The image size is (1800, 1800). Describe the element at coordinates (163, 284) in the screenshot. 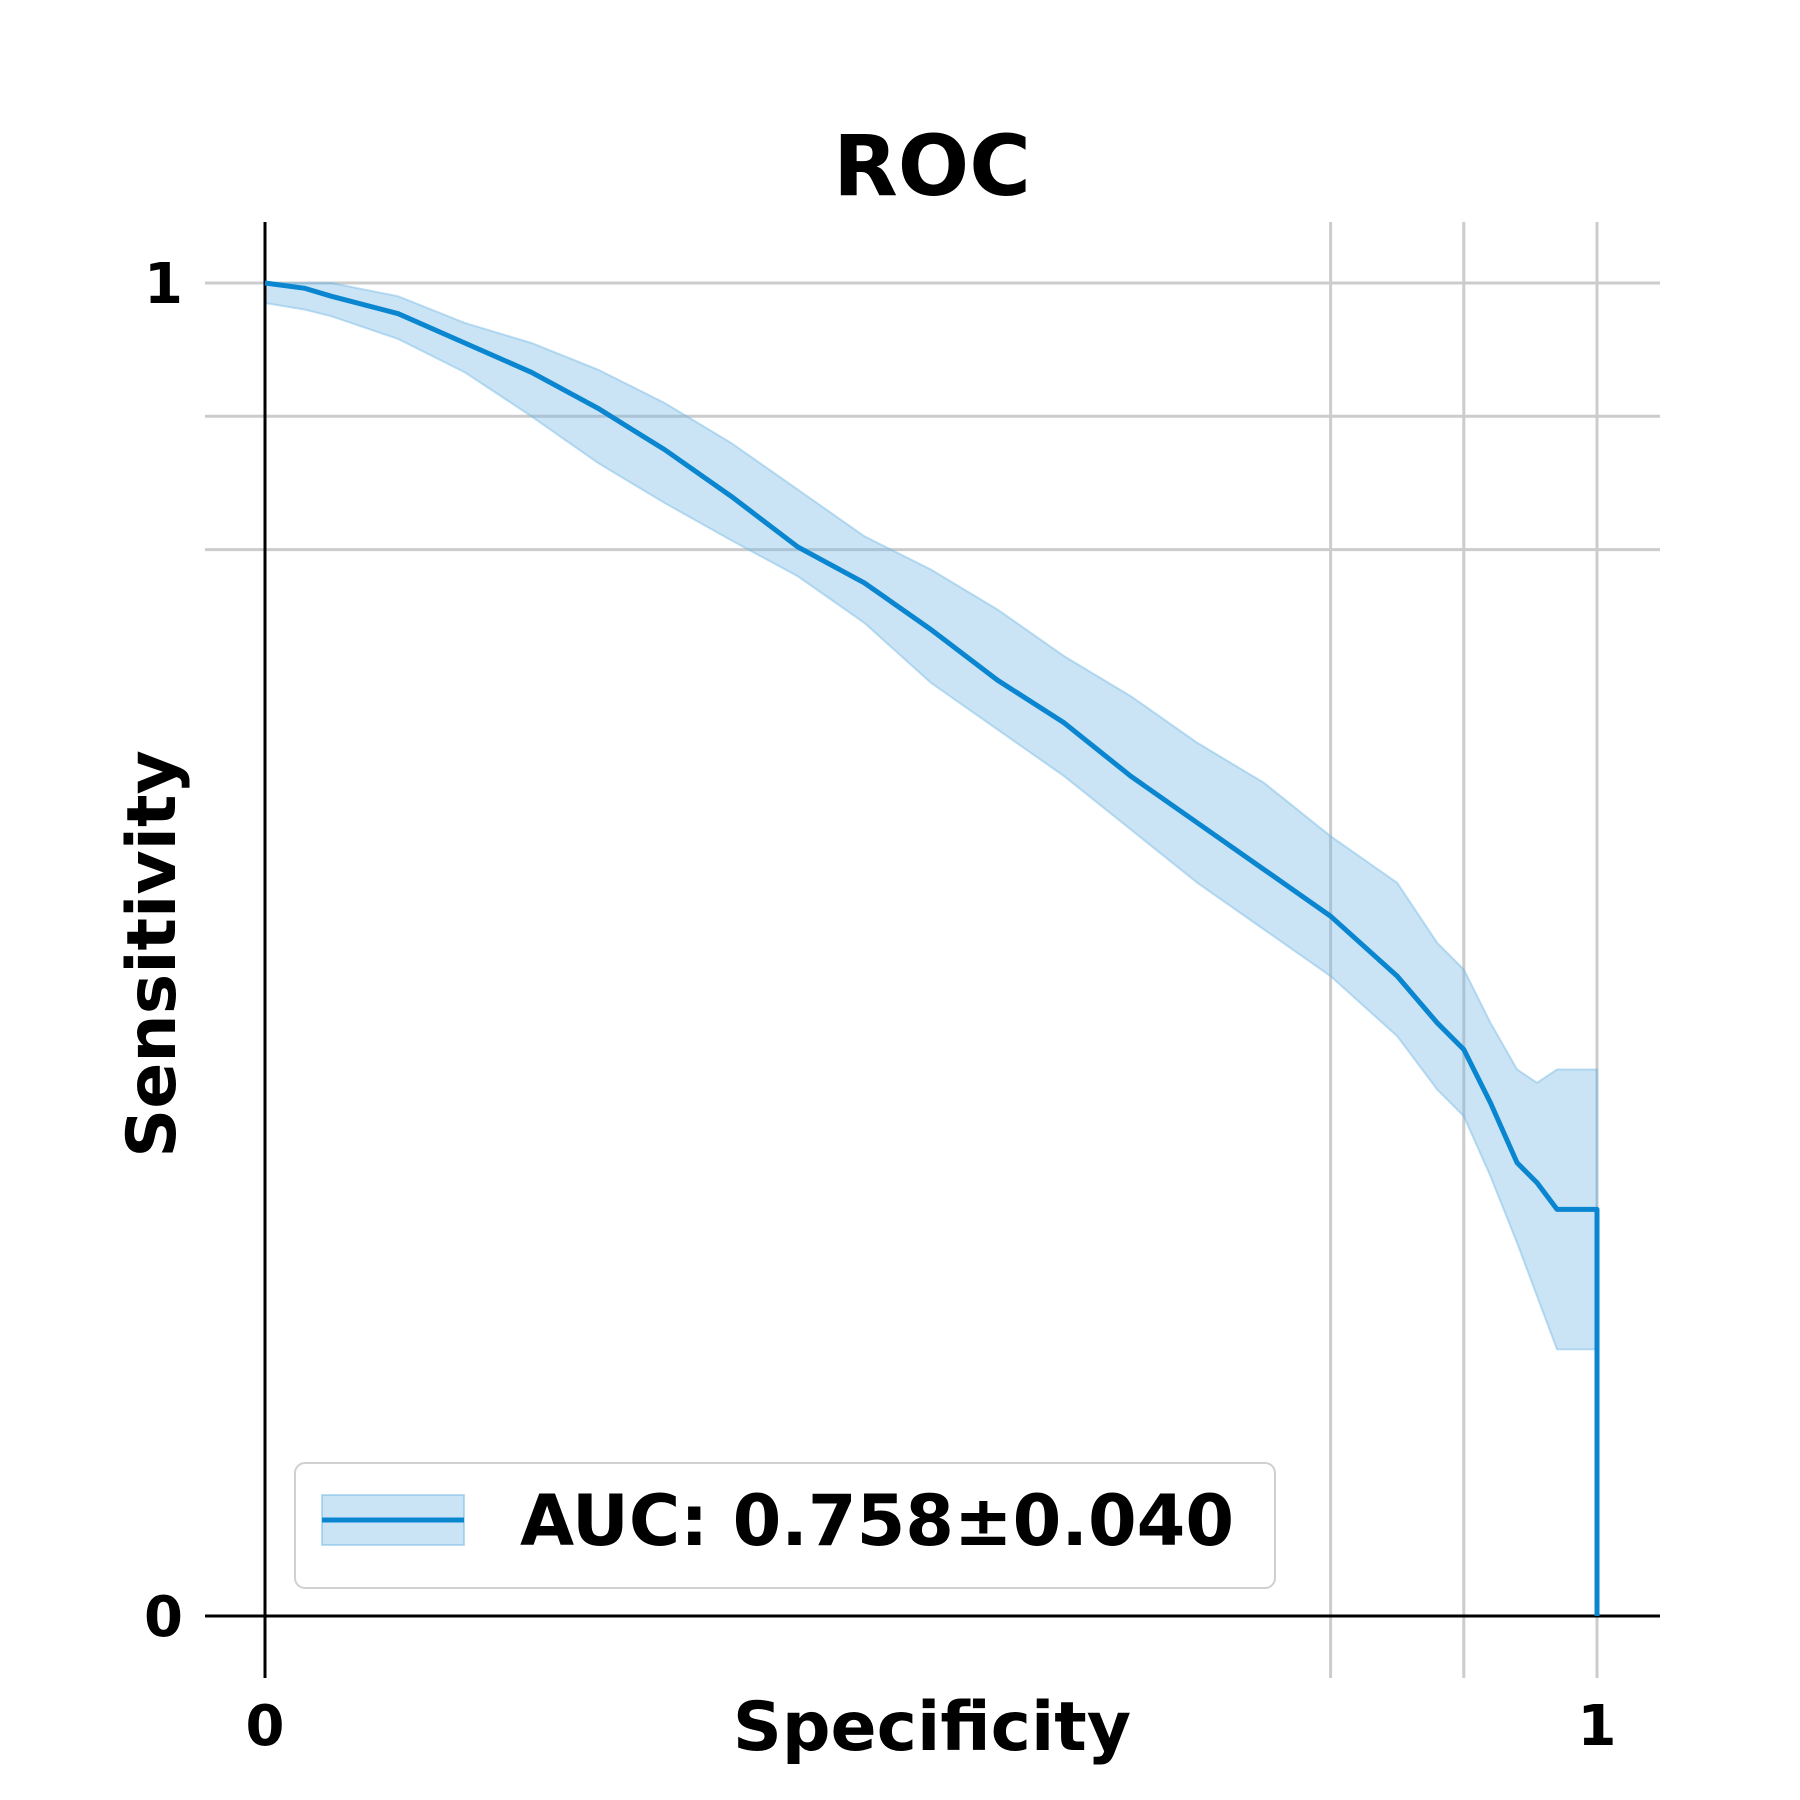

I see `y-tick-label: 1` at that location.